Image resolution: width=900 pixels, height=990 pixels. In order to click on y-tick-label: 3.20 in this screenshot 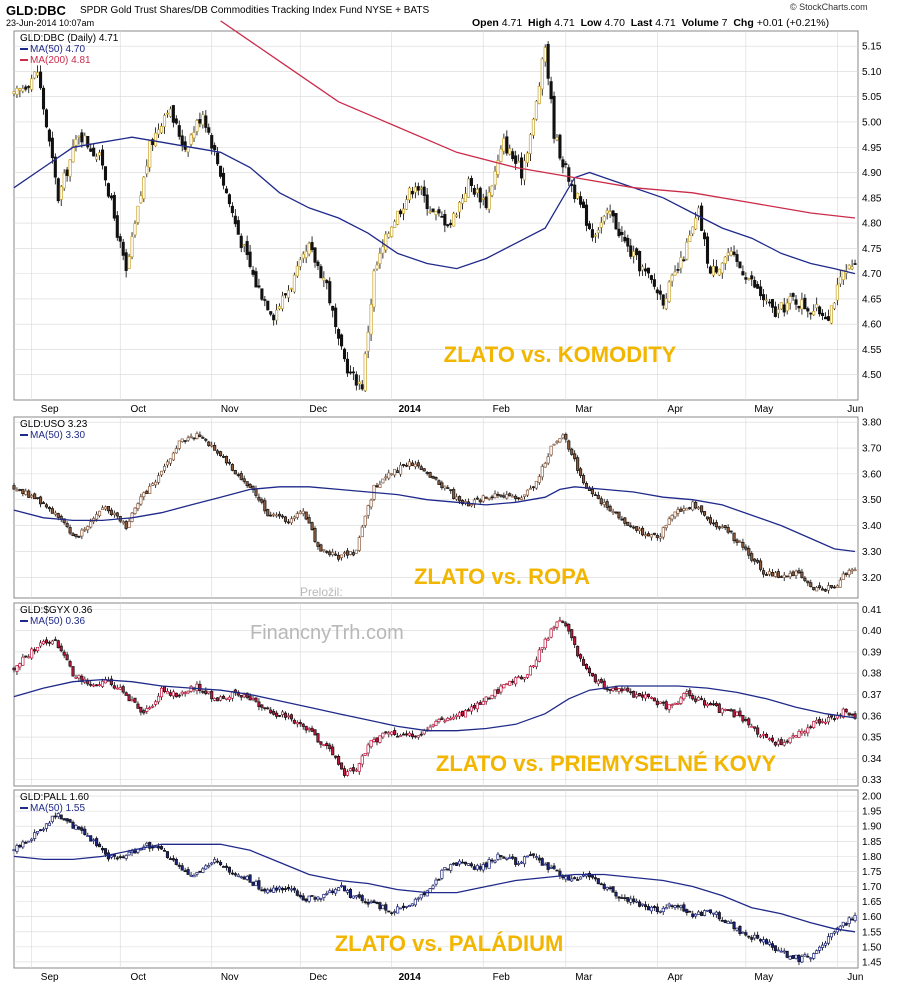, I will do `click(872, 578)`.